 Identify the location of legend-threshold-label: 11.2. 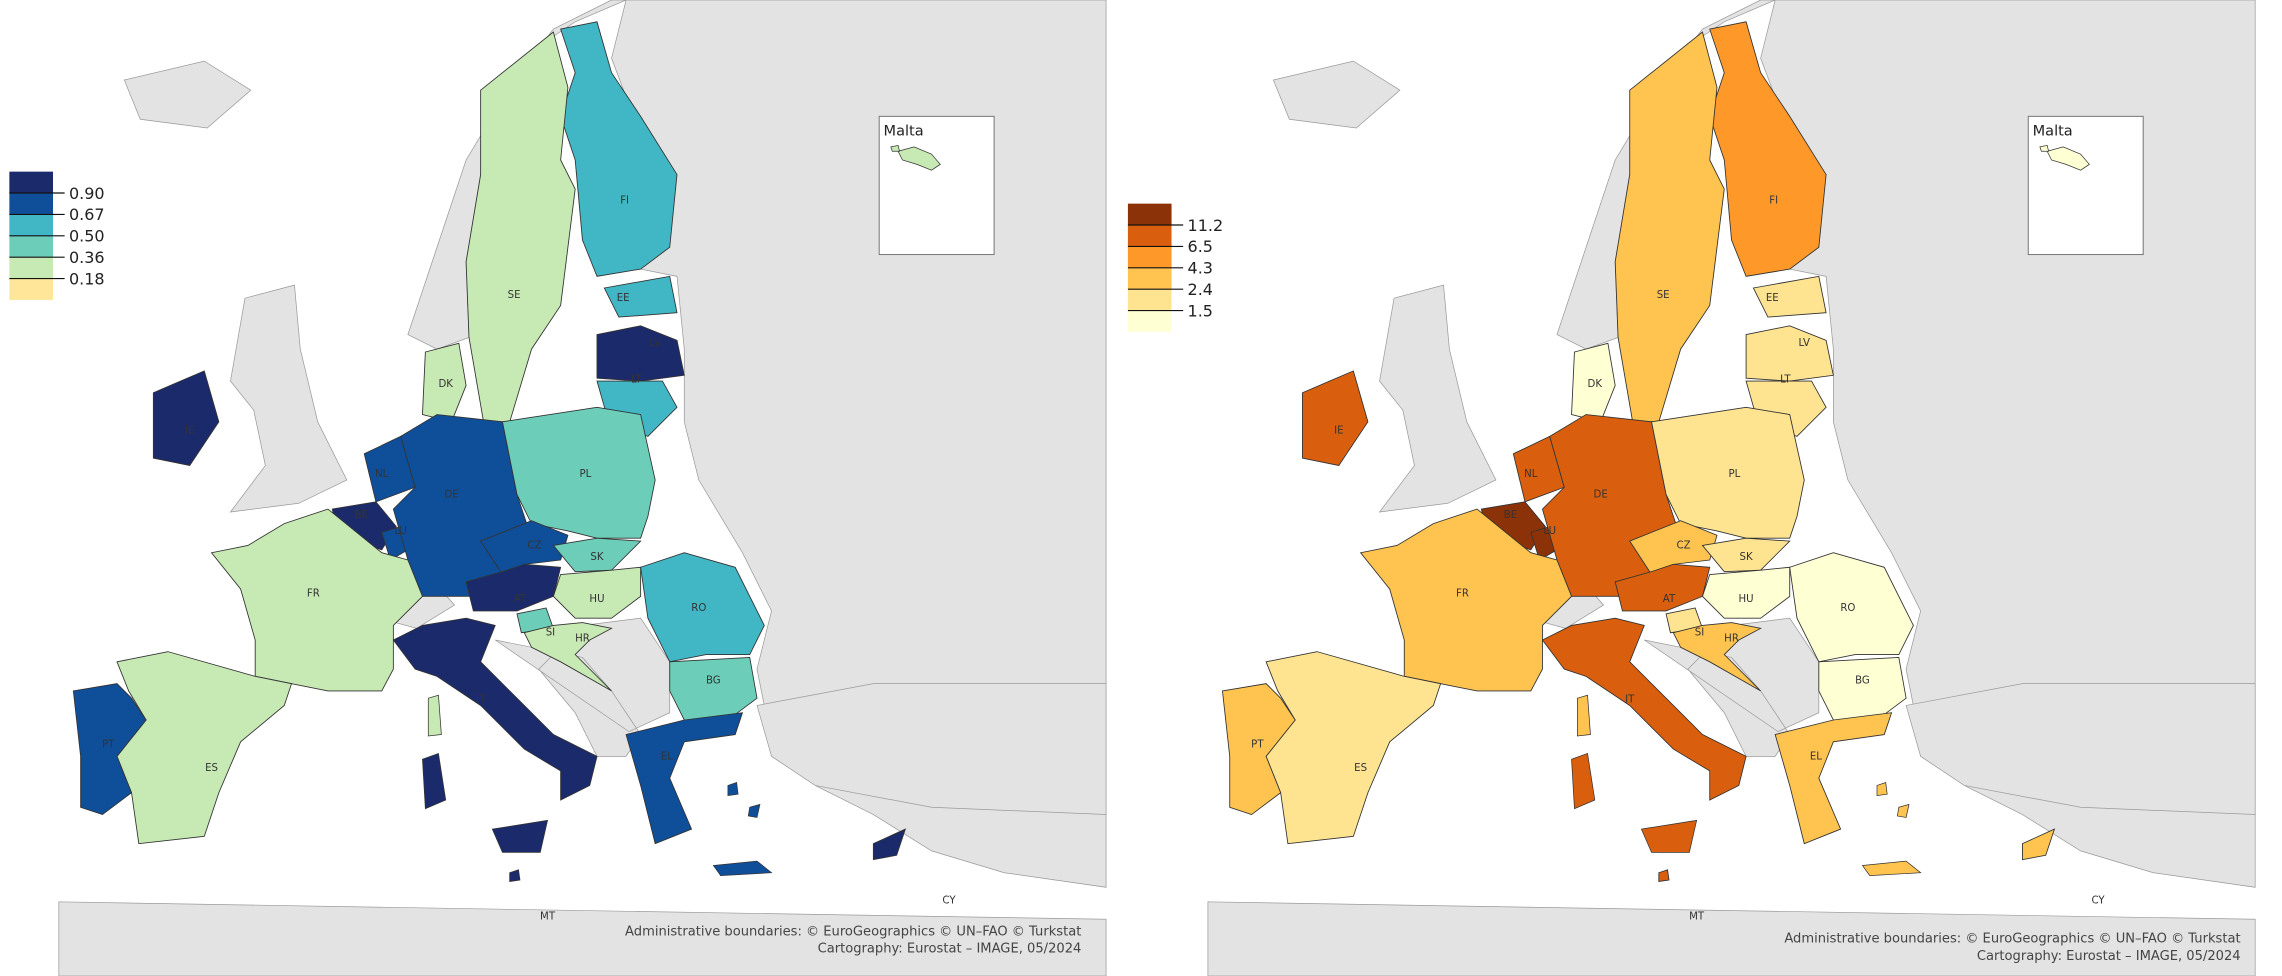
(1206, 225).